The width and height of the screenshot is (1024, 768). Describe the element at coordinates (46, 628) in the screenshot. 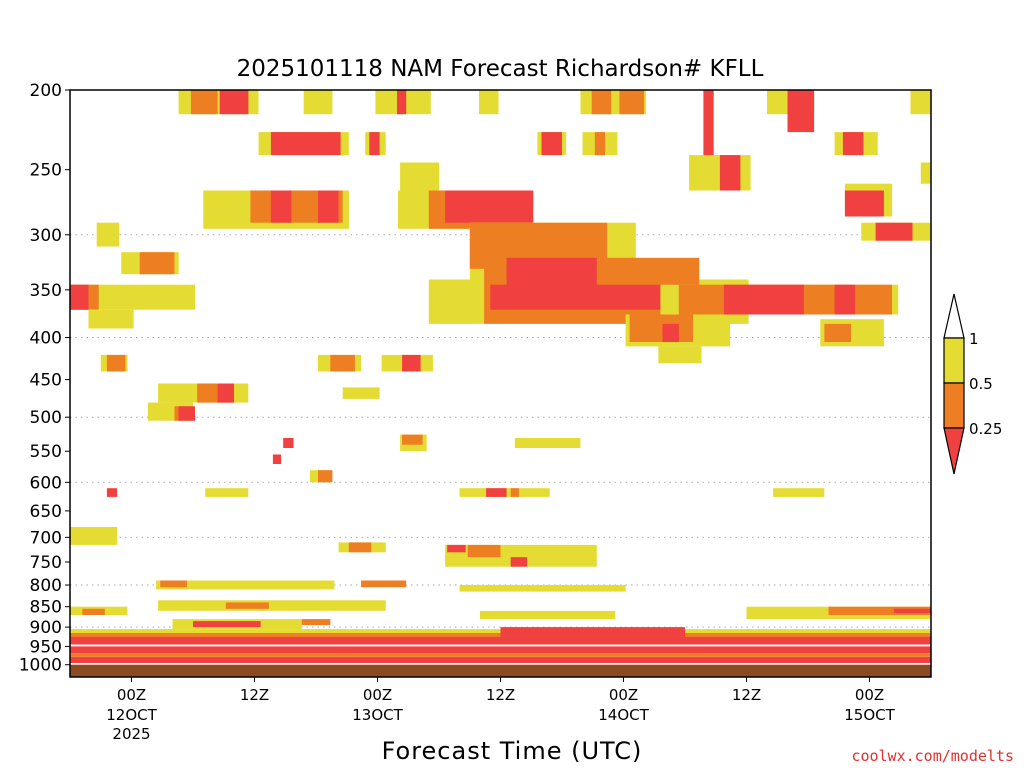

I see `y-tick-label-900: 900` at that location.